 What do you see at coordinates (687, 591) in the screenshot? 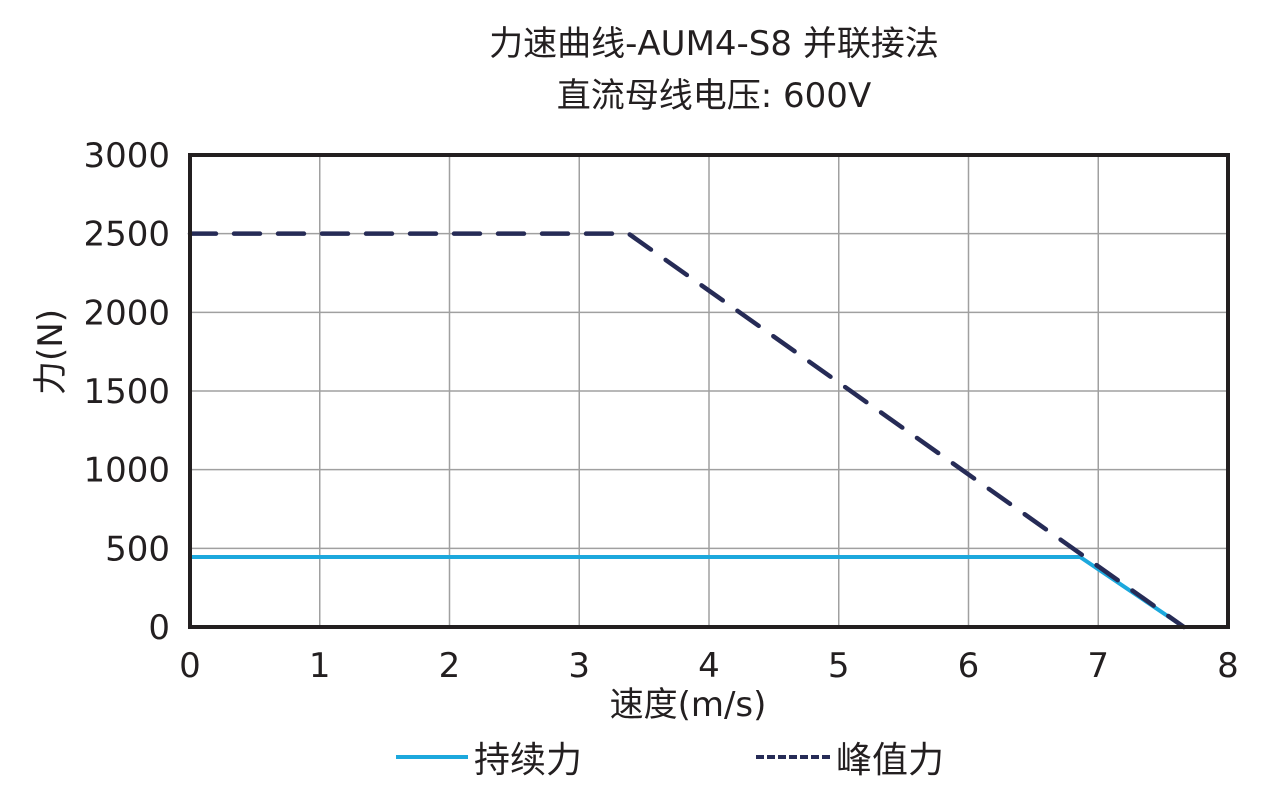
I see `continuous-force-line` at bounding box center [687, 591].